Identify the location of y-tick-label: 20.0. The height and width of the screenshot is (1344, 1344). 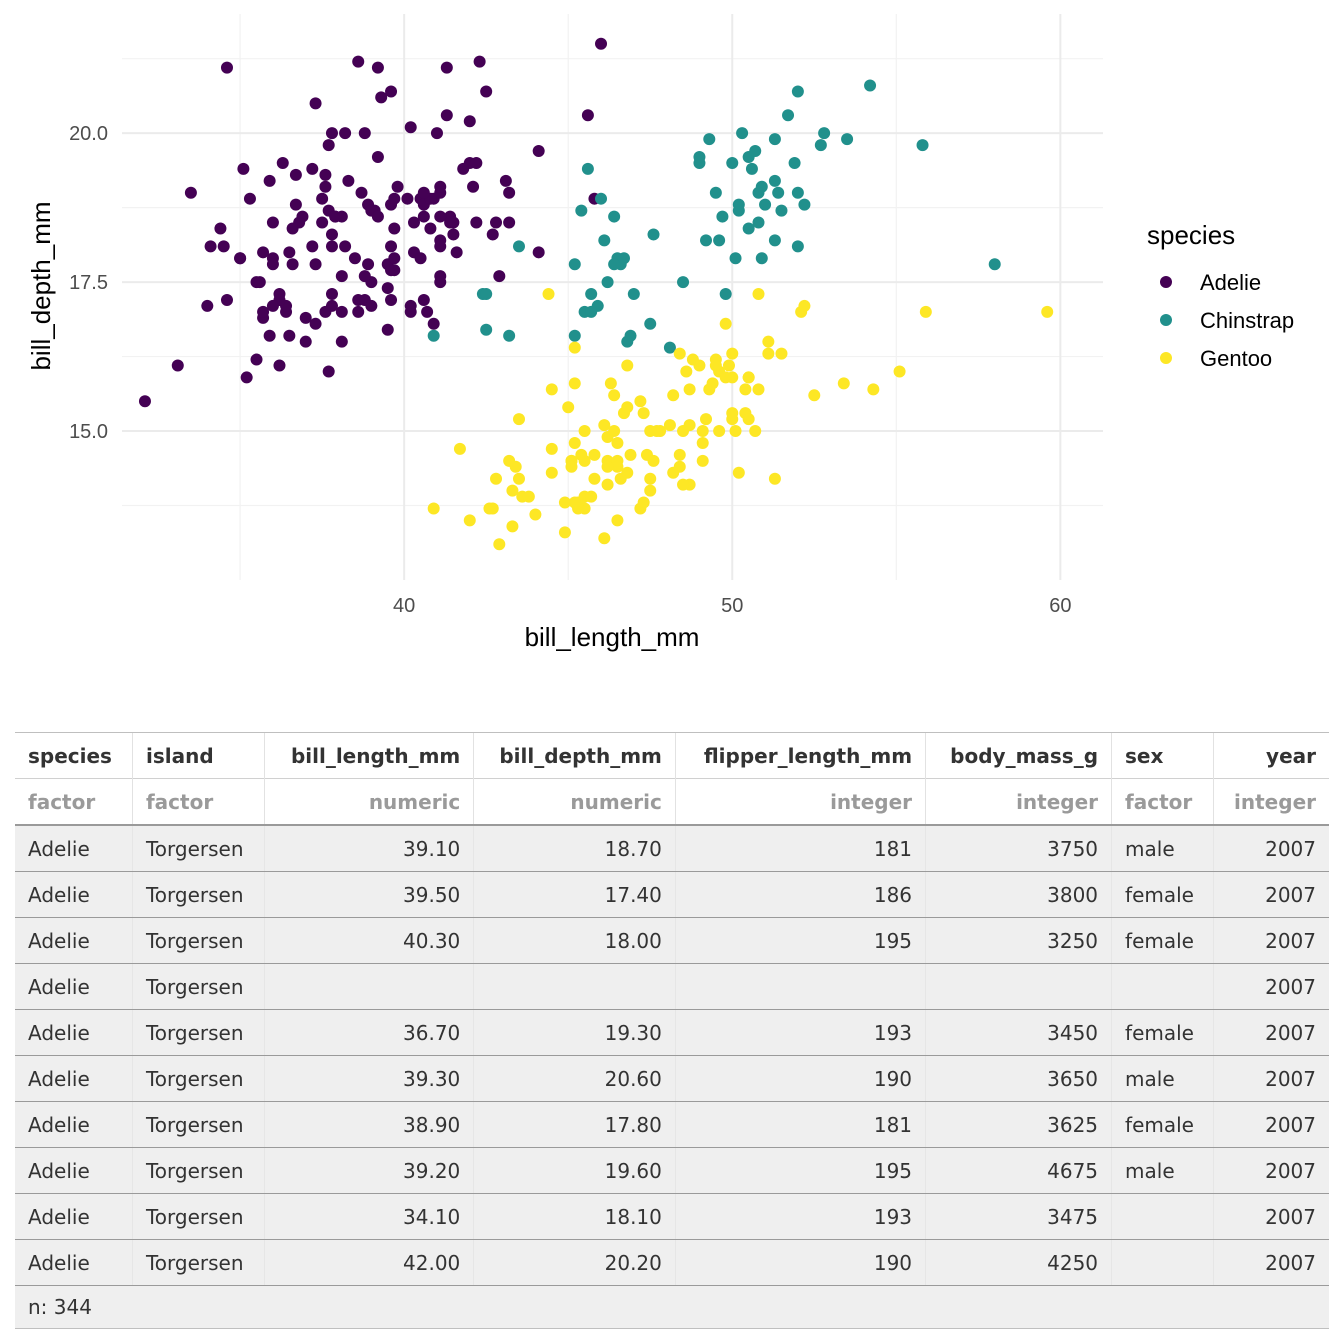
(88, 134).